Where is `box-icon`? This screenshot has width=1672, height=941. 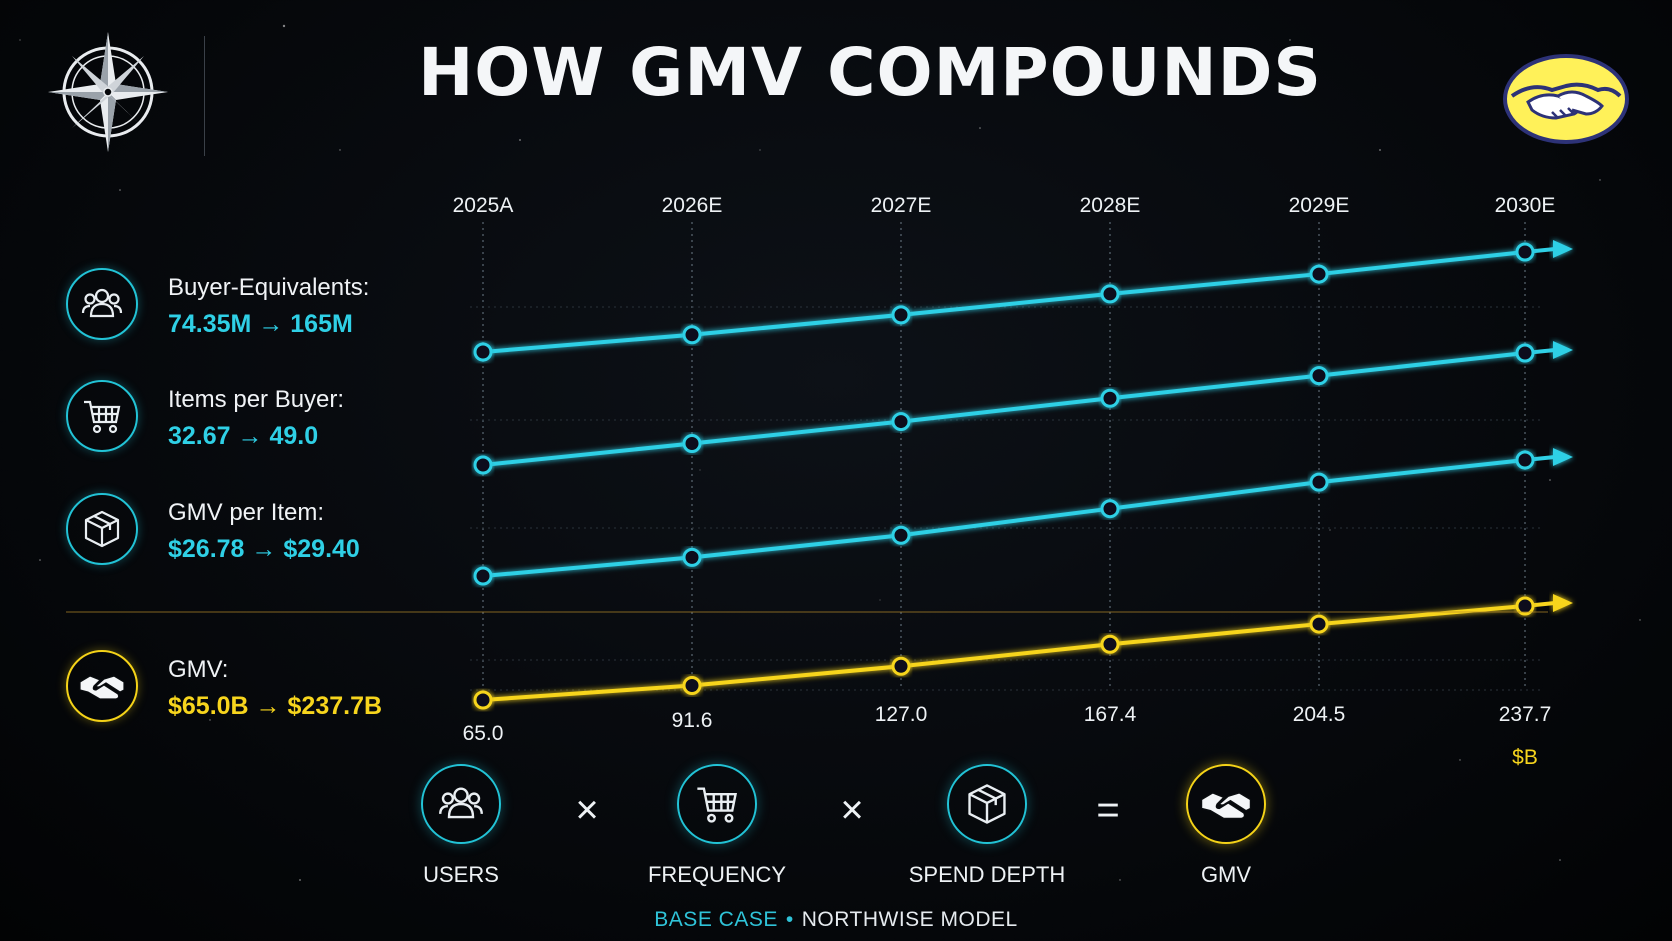 box-icon is located at coordinates (102, 529).